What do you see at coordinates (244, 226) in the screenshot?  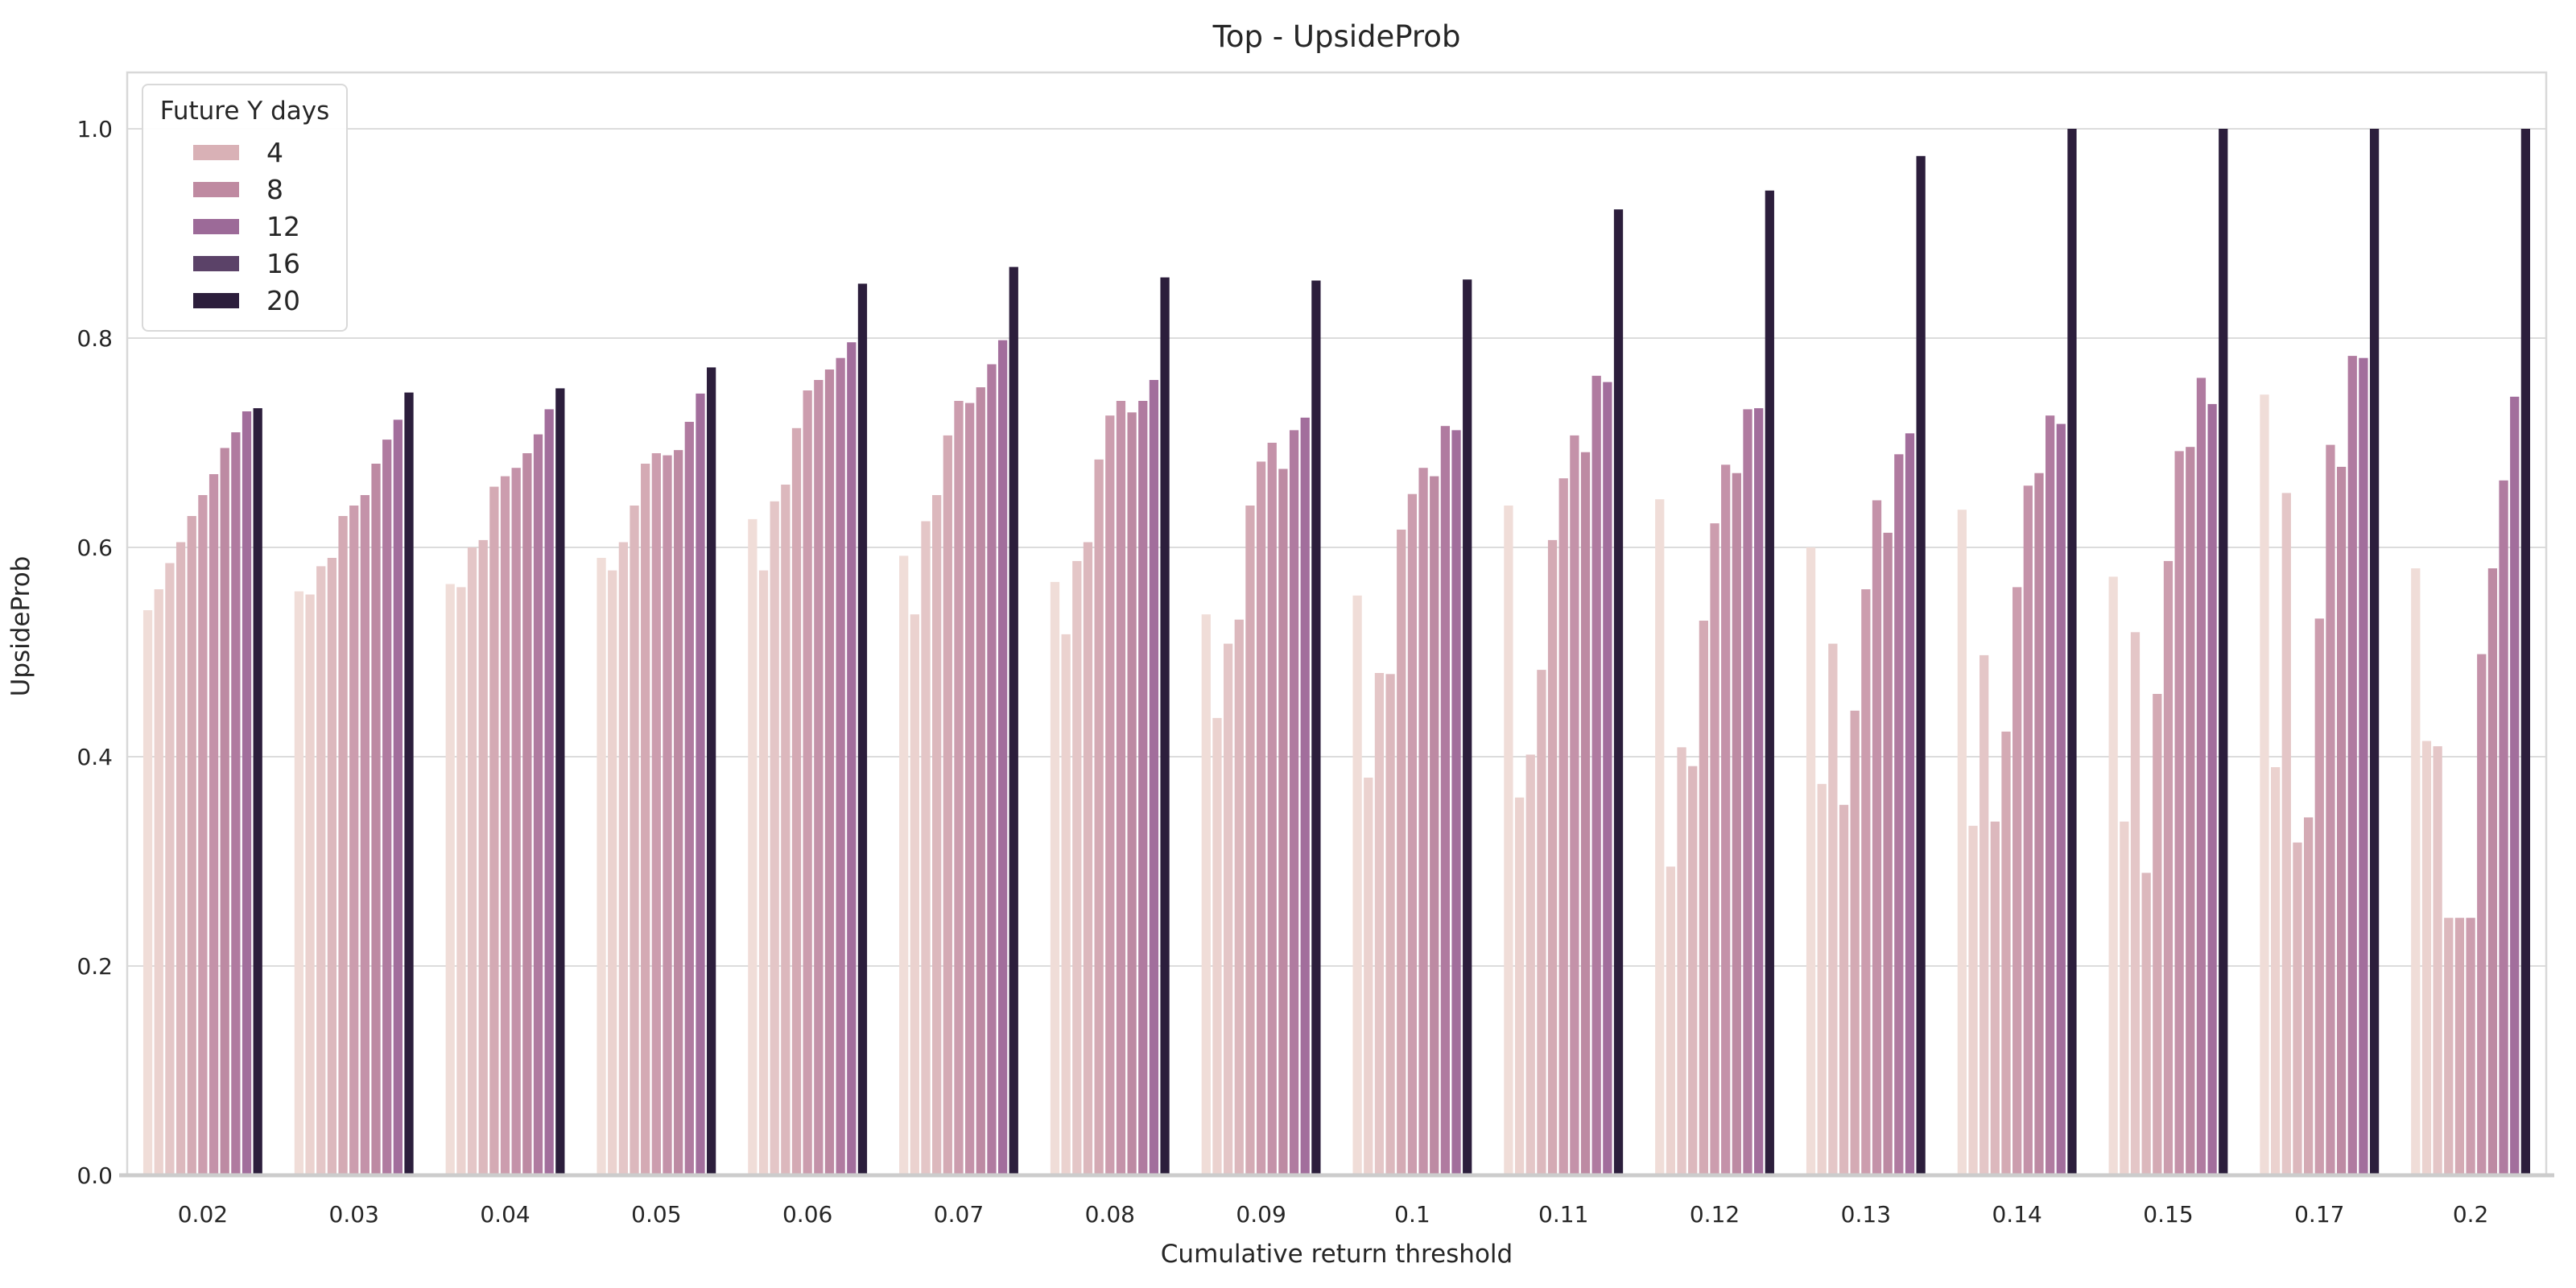 I see `legend-item: 12` at bounding box center [244, 226].